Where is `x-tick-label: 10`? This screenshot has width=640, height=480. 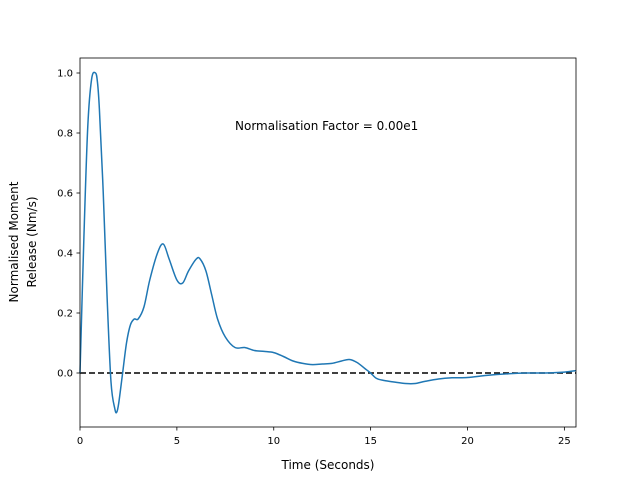
x-tick-label: 10 is located at coordinates (273, 441).